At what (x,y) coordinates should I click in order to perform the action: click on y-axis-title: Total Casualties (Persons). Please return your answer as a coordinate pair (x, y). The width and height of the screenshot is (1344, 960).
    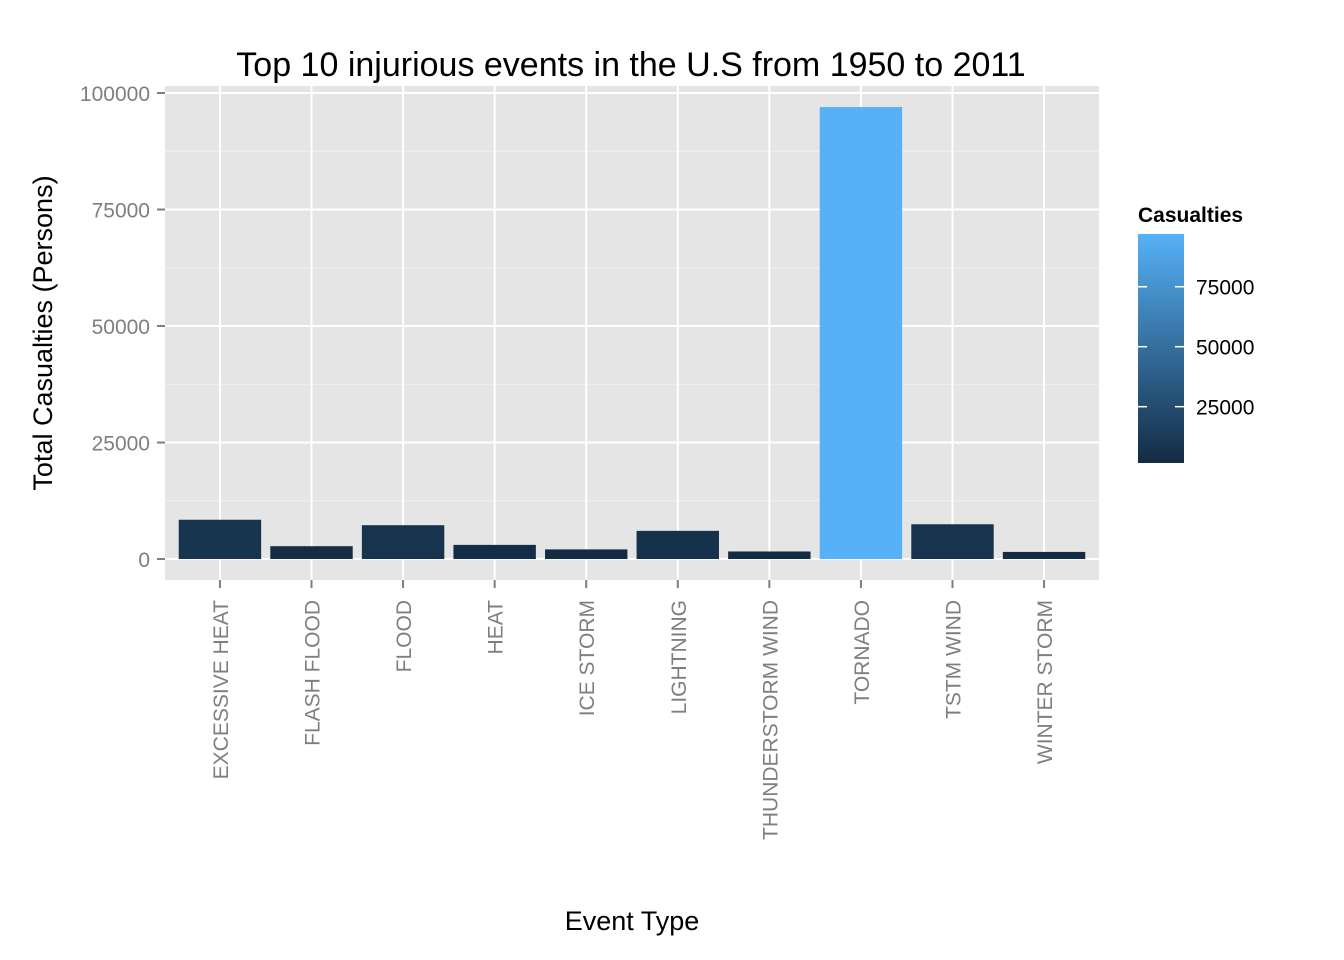
    Looking at the image, I should click on (43, 332).